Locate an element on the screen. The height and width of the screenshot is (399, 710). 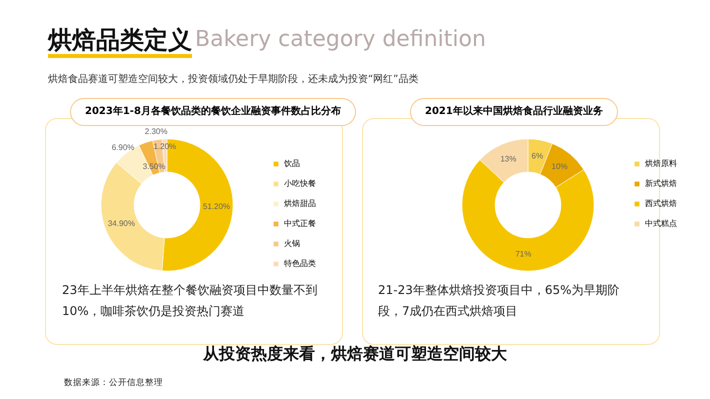
legend-label: 烘焙甜品 is located at coordinates (300, 203).